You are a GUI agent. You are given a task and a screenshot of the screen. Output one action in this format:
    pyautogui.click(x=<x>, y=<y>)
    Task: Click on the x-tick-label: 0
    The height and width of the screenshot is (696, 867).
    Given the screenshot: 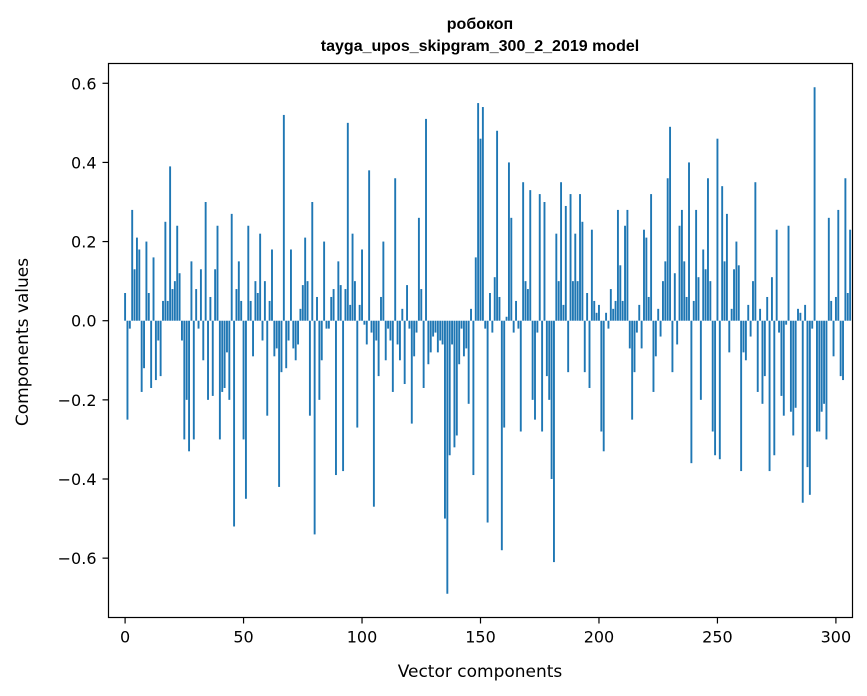 What is the action you would take?
    pyautogui.click(x=125, y=637)
    